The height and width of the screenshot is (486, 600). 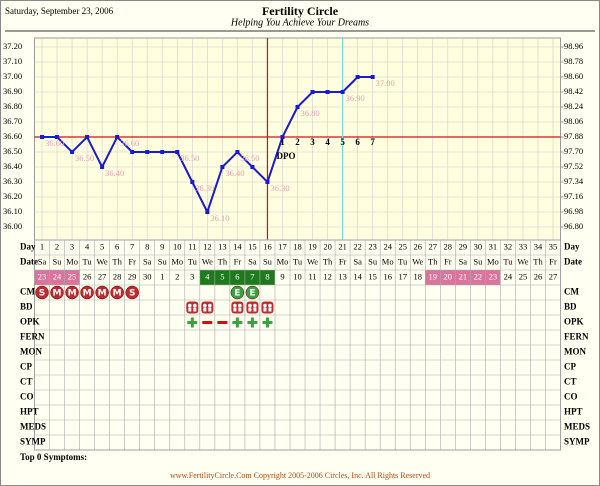 I want to click on weekday: Sa, so click(x=357, y=261).